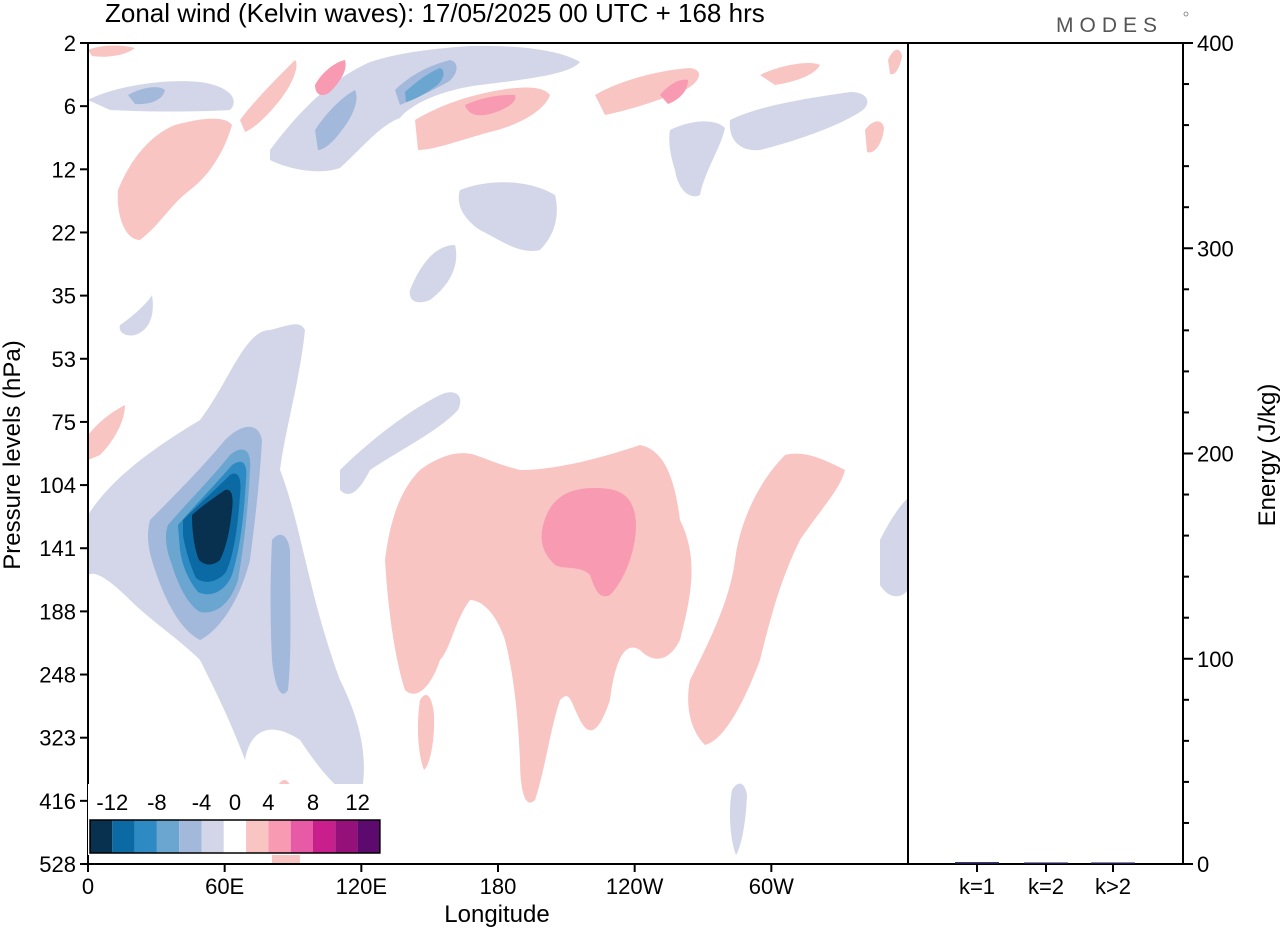  What do you see at coordinates (1215, 454) in the screenshot?
I see `energy-tick-label: 200` at bounding box center [1215, 454].